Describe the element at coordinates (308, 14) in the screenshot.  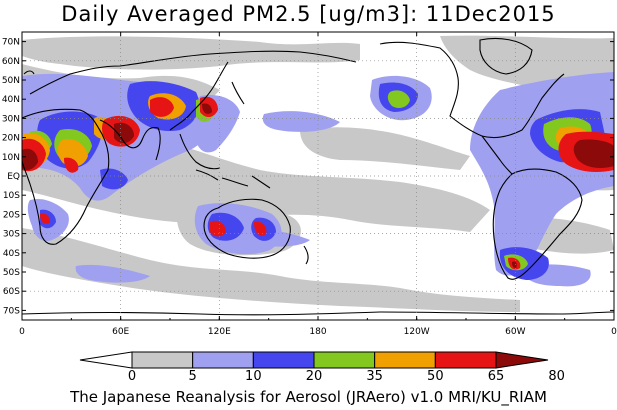
I see `map-title: Daily Averaged PM2.5 [ug/m3]: 11Dec2015` at that location.